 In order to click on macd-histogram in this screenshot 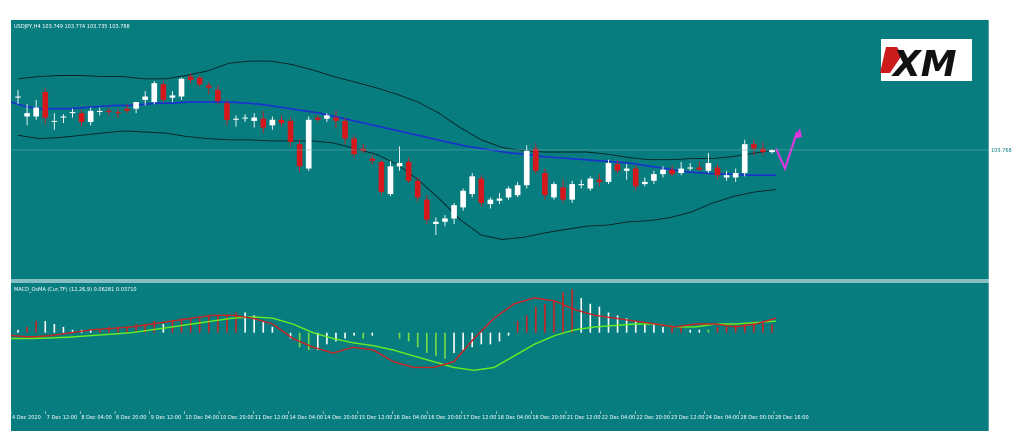, I will do `click(395, 324)`.